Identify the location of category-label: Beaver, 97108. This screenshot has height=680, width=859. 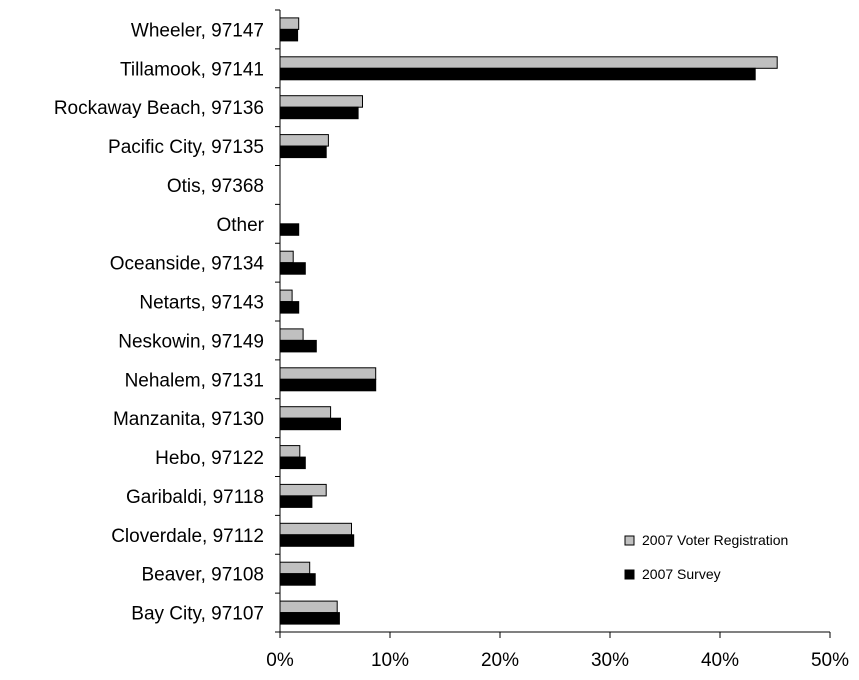
(202, 575).